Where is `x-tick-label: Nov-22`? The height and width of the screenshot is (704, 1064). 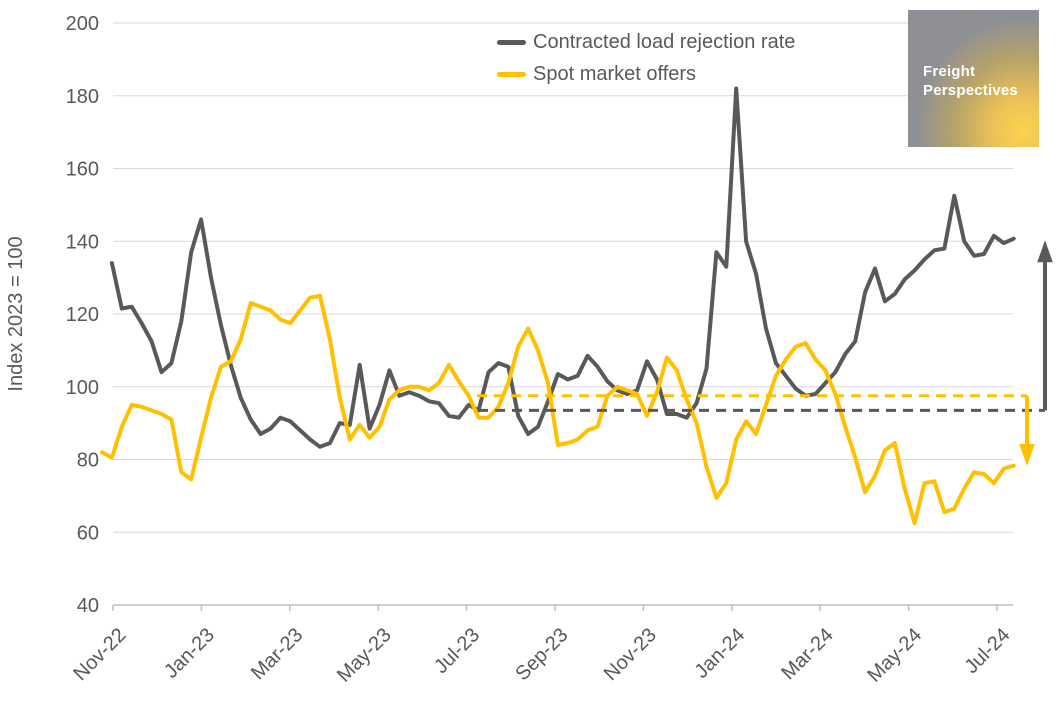 x-tick-label: Nov-22 is located at coordinates (99, 654).